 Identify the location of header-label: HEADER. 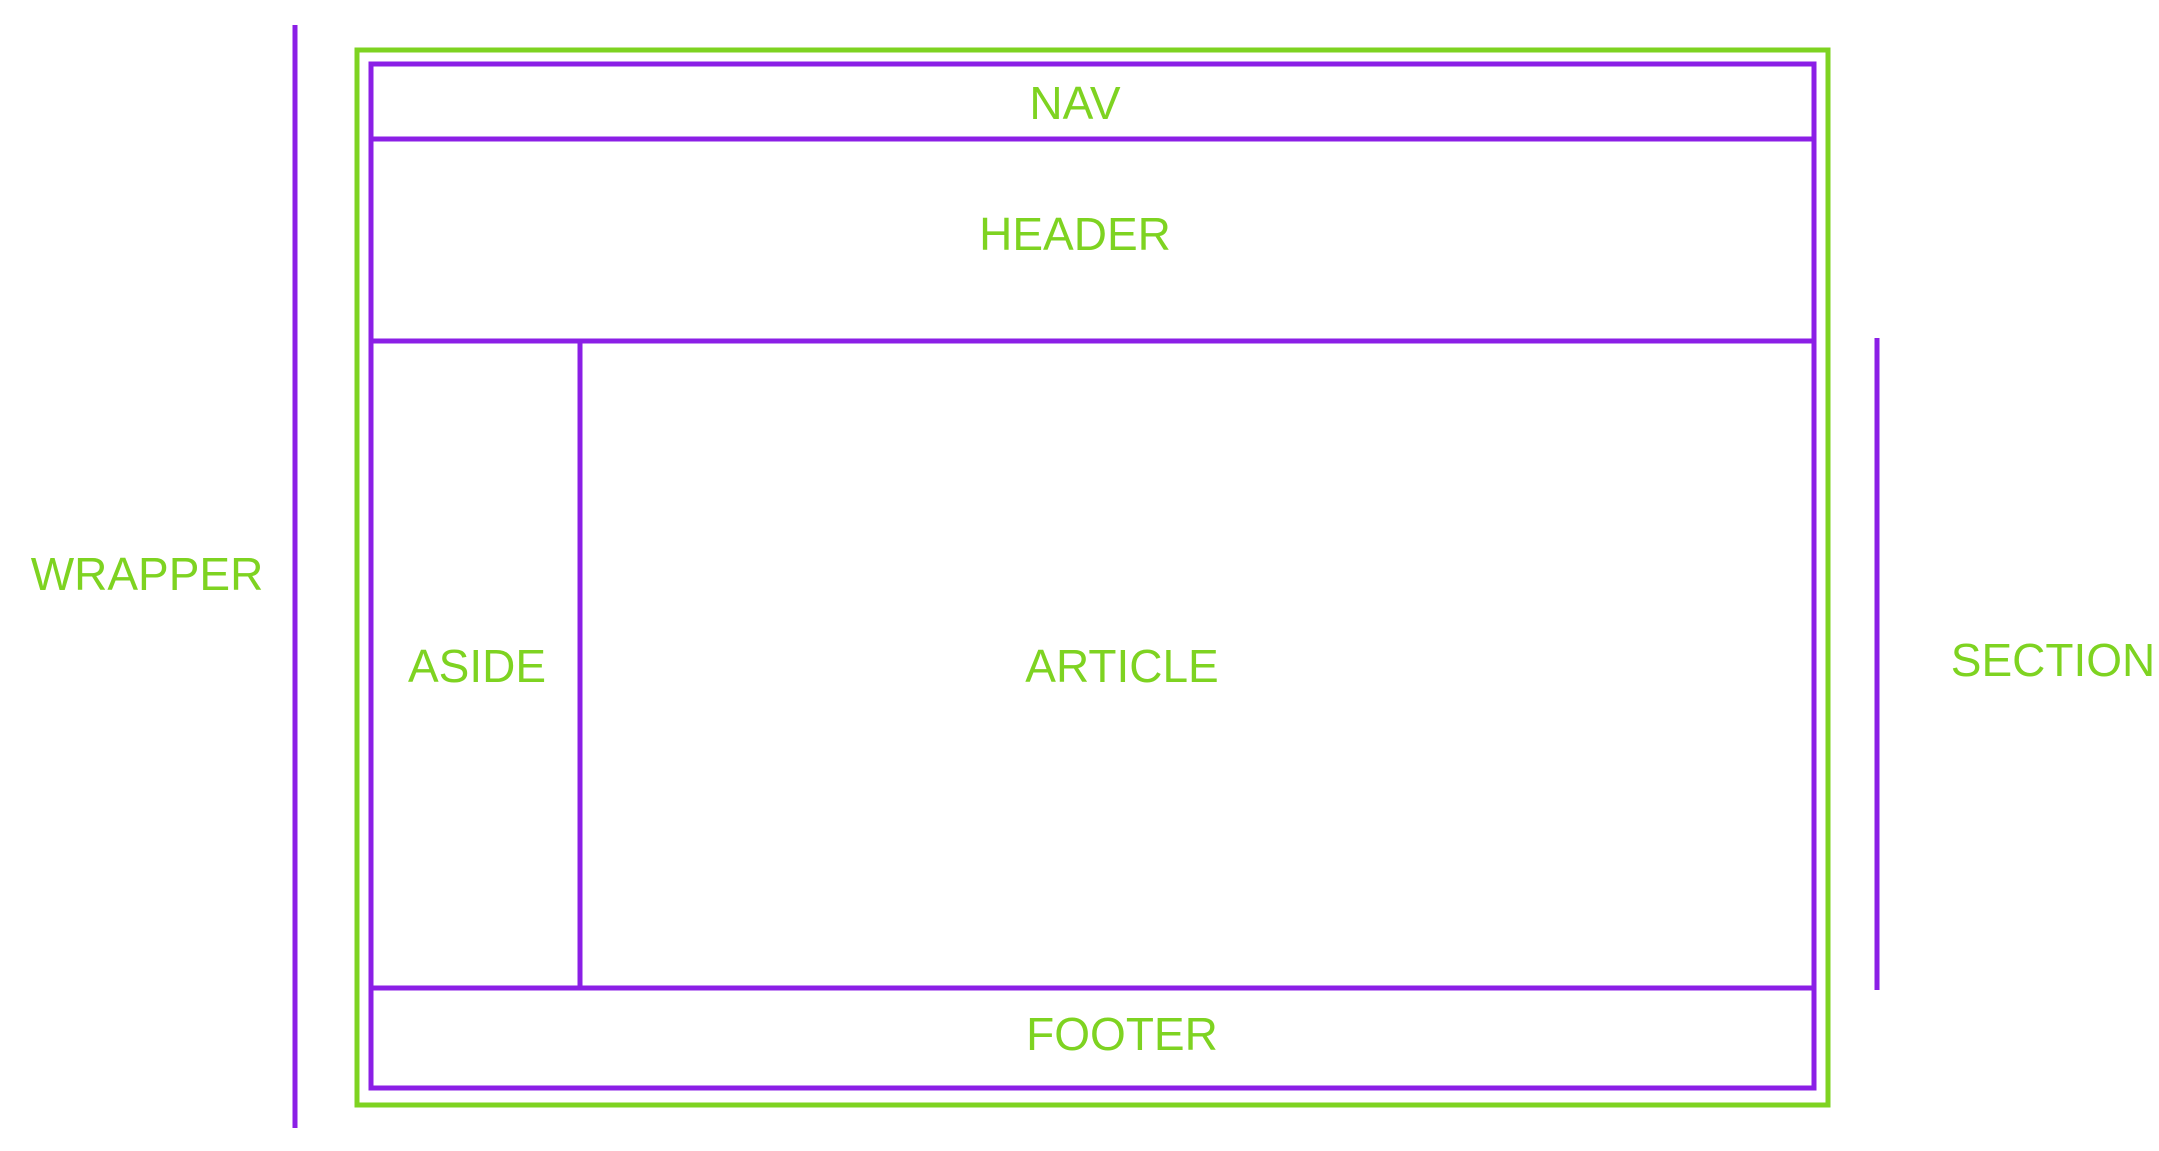
(1075, 234).